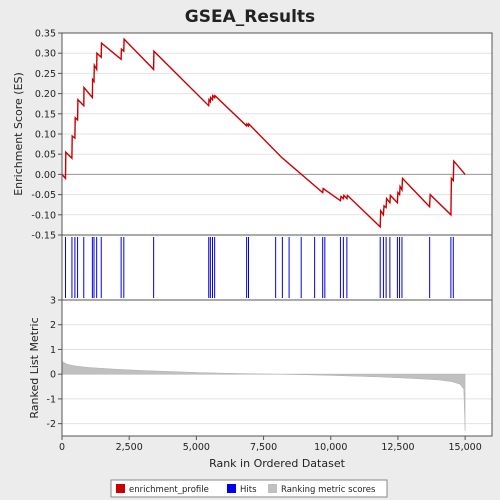 The width and height of the screenshot is (500, 500). What do you see at coordinates (34, 367) in the screenshot?
I see `metric-y-axis-label: Ranked List Metric` at bounding box center [34, 367].